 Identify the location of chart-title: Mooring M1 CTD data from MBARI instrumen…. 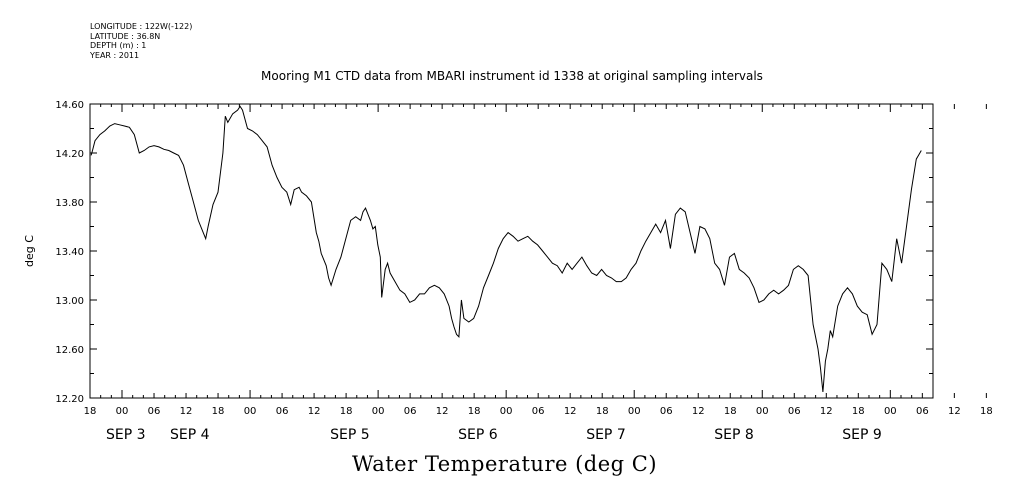
(512, 76).